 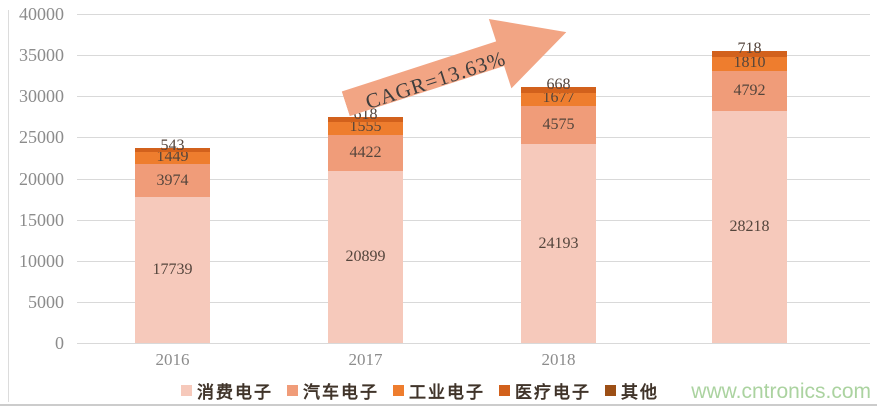 I want to click on legend-label-others: 其他, so click(x=640, y=392).